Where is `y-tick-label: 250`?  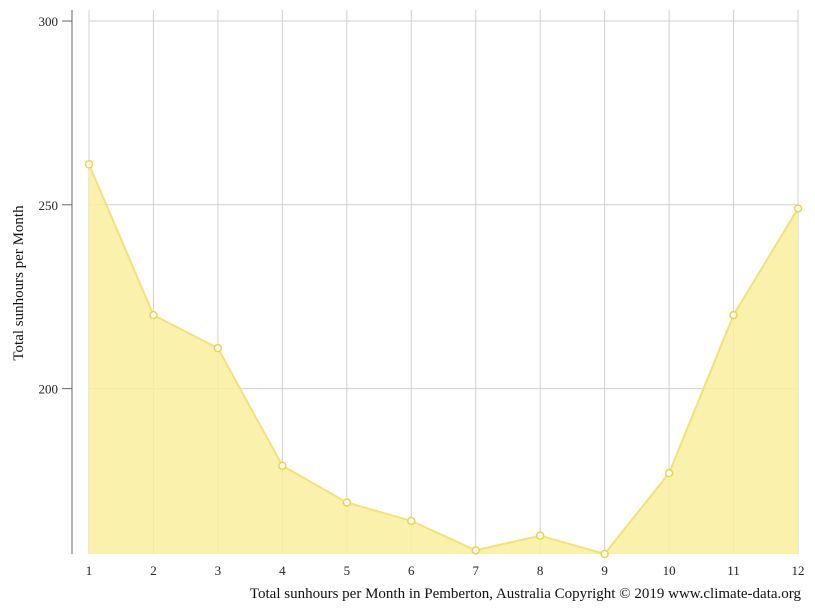 y-tick-label: 250 is located at coordinates (49, 205).